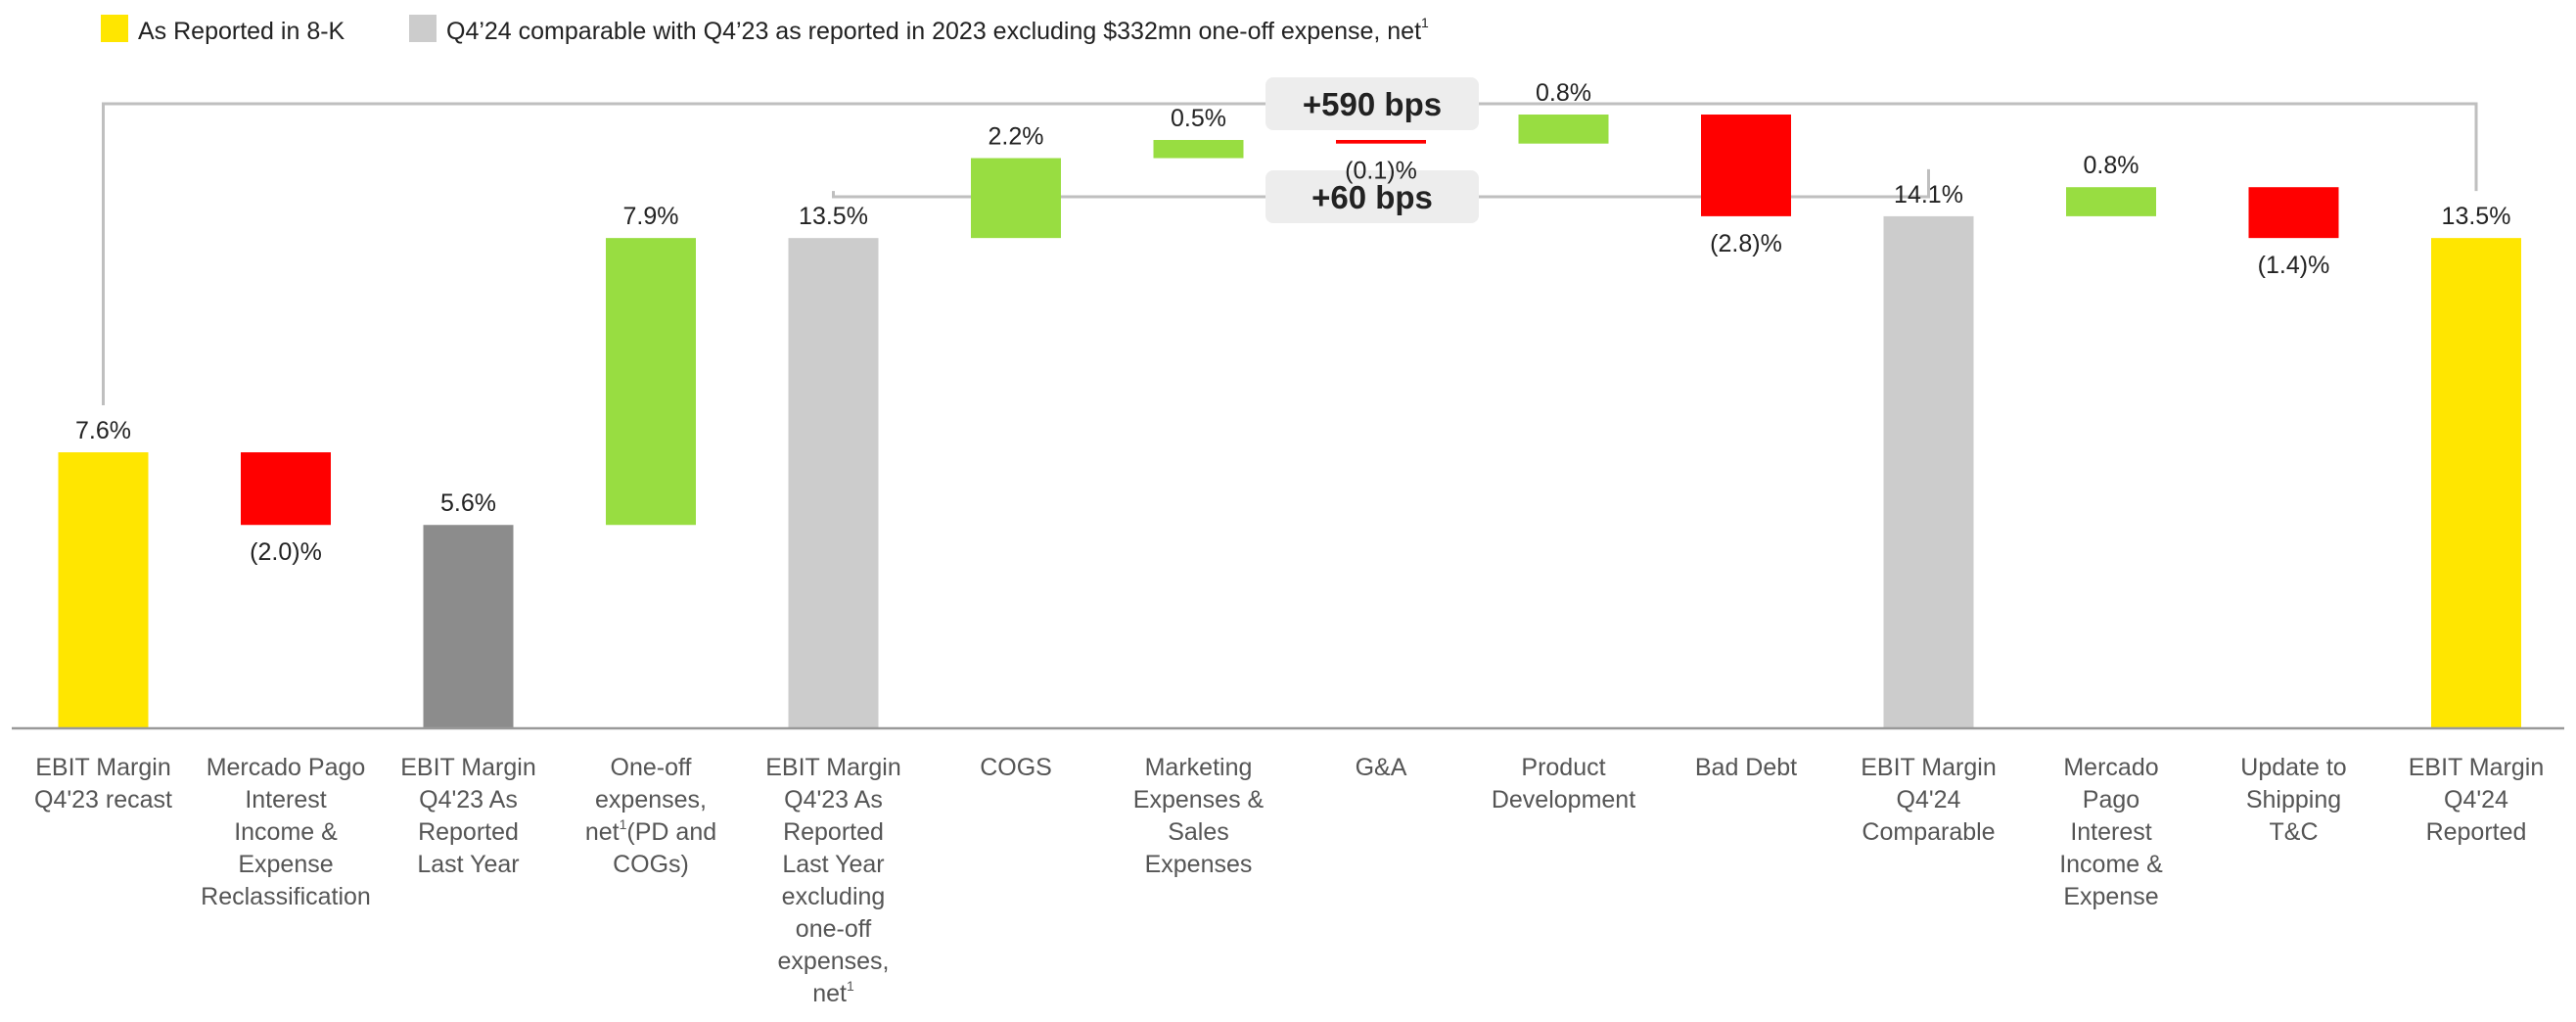 Image resolution: width=2576 pixels, height=1022 pixels. I want to click on value-label-1: 7.6%, so click(103, 431).